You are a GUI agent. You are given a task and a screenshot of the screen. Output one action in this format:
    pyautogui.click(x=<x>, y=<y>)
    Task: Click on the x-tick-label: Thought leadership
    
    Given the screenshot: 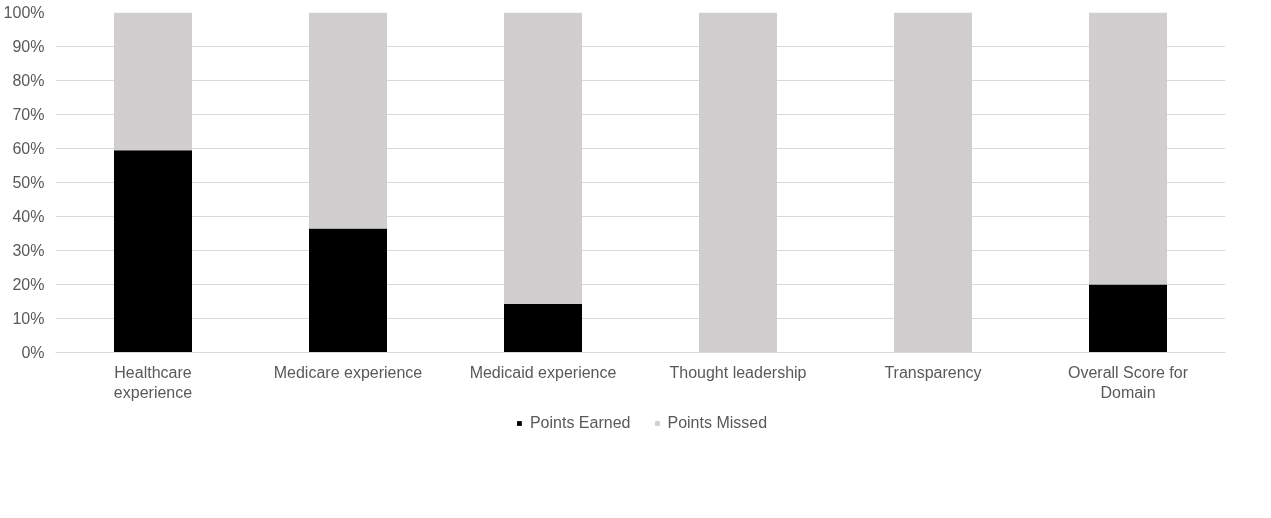 What is the action you would take?
    pyautogui.click(x=738, y=372)
    